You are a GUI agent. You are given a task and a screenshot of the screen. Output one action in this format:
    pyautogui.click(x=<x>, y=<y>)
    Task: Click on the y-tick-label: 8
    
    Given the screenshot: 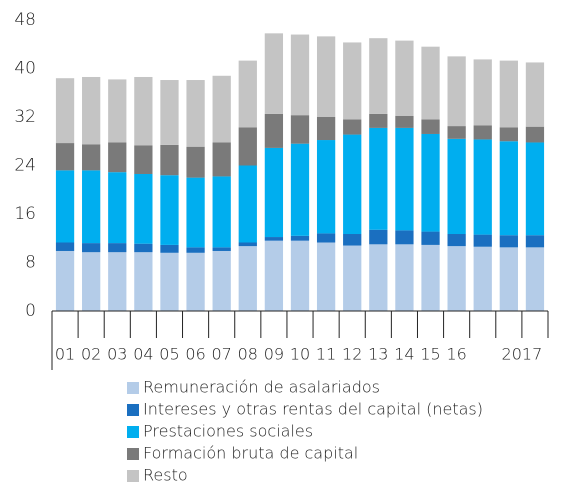 What is the action you would take?
    pyautogui.click(x=30, y=263)
    